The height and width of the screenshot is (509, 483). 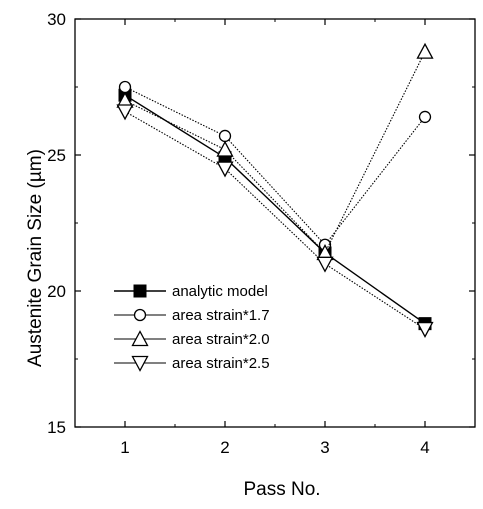 What do you see at coordinates (56, 155) in the screenshot?
I see `y-tick-label: 25` at bounding box center [56, 155].